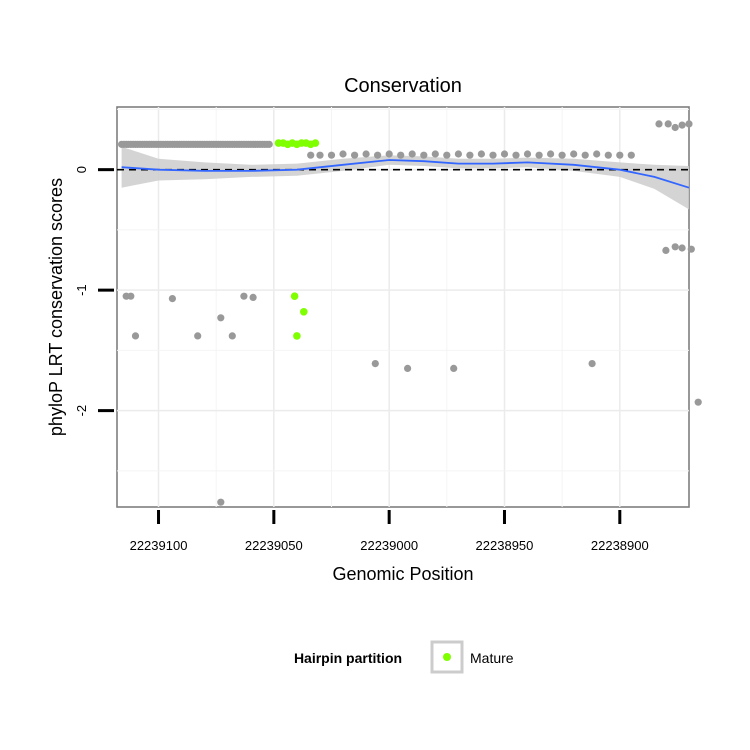 The image size is (750, 750). Describe the element at coordinates (389, 545) in the screenshot. I see `x-tick-label: 22239000` at that location.